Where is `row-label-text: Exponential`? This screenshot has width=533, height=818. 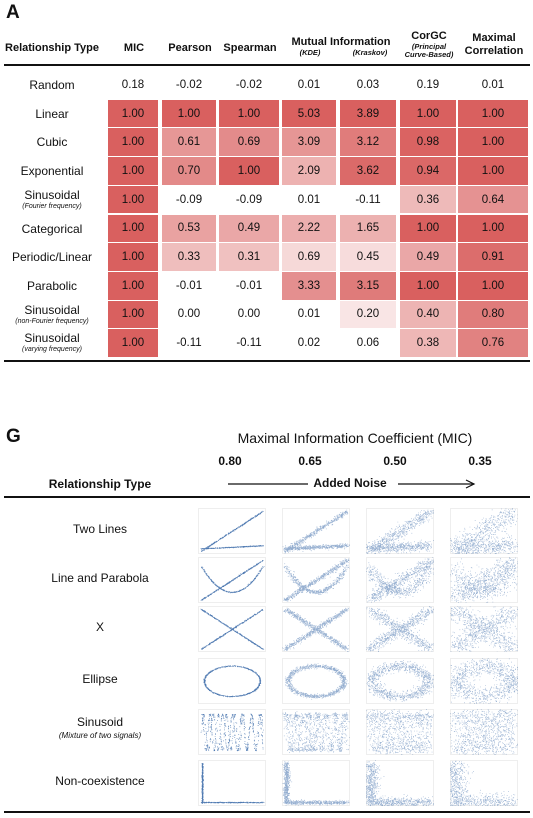 row-label-text: Exponential is located at coordinates (52, 171).